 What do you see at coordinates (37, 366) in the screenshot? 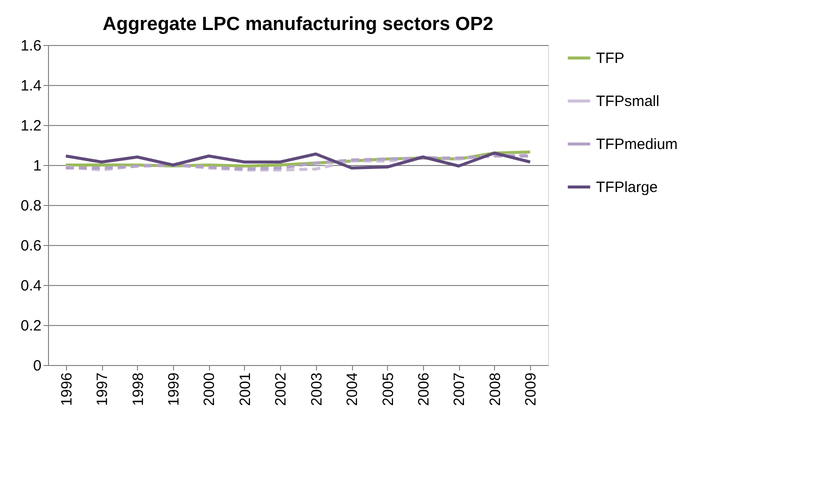
I see `y-tick-label: 0` at bounding box center [37, 366].